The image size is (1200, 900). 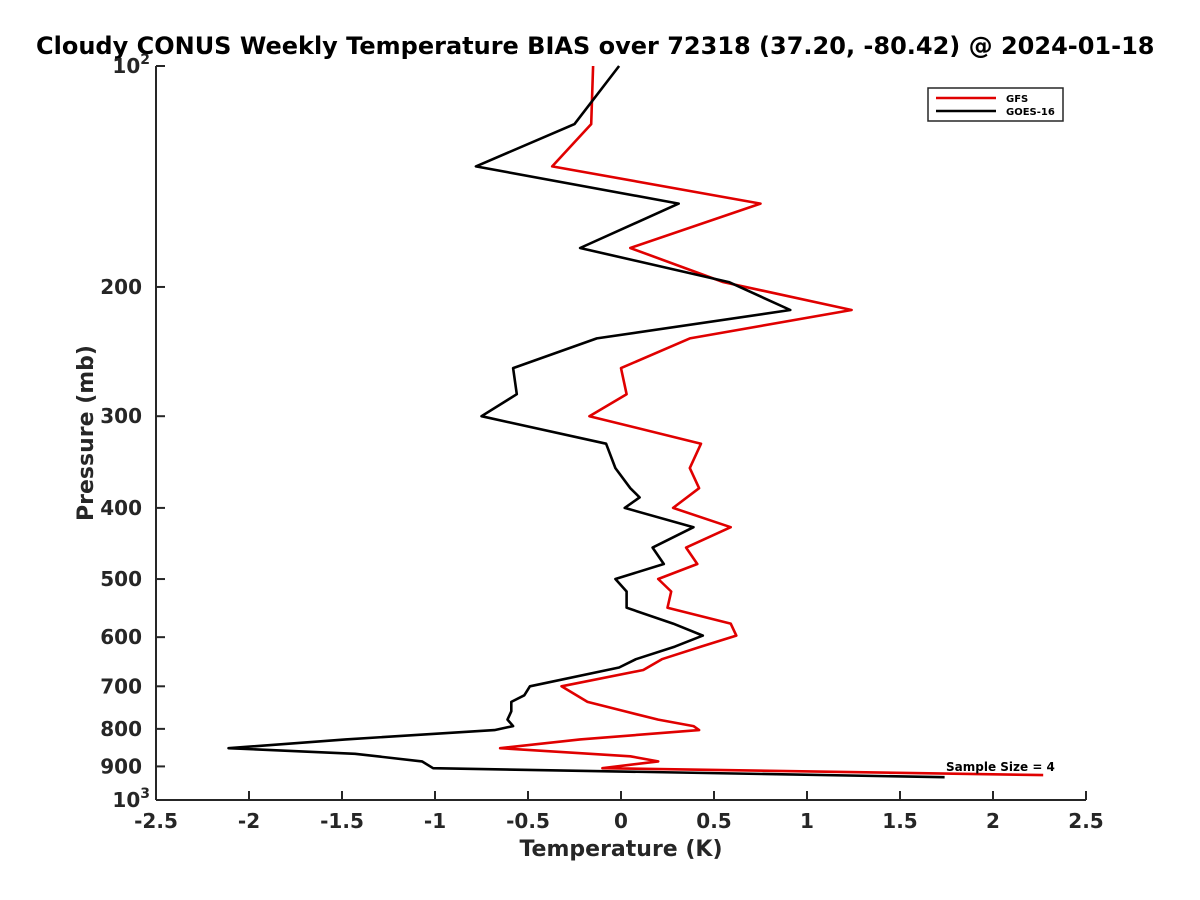 I want to click on y-tick-label: 500, so click(x=121, y=579).